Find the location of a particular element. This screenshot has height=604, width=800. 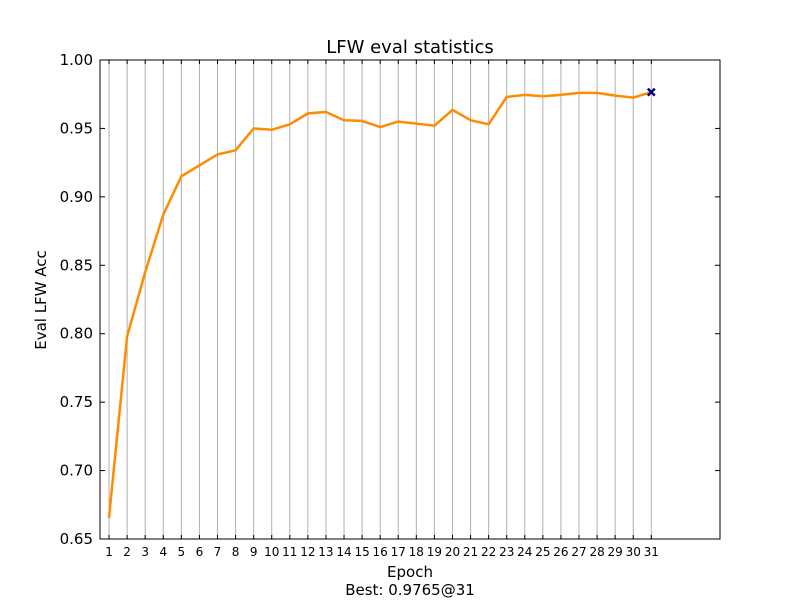

x-tick-label: 18 is located at coordinates (416, 552).